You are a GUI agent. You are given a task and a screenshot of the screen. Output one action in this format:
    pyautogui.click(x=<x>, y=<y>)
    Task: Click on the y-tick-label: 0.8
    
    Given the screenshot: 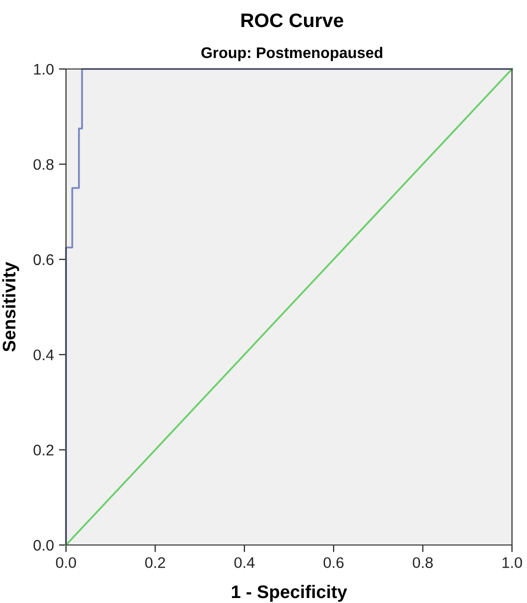 What is the action you would take?
    pyautogui.click(x=44, y=164)
    